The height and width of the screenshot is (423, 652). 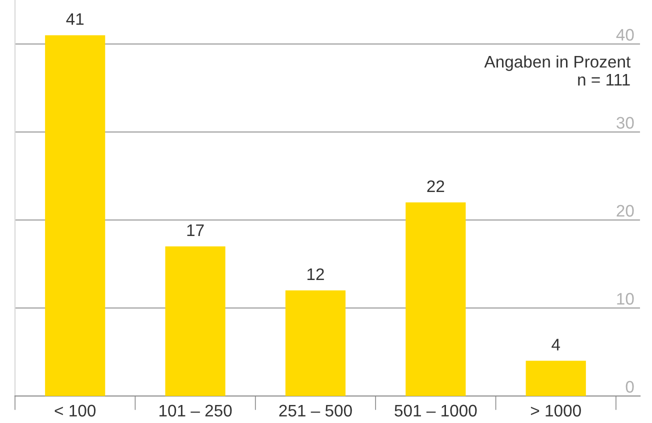 What do you see at coordinates (630, 386) in the screenshot?
I see `y-tick-label: 0` at bounding box center [630, 386].